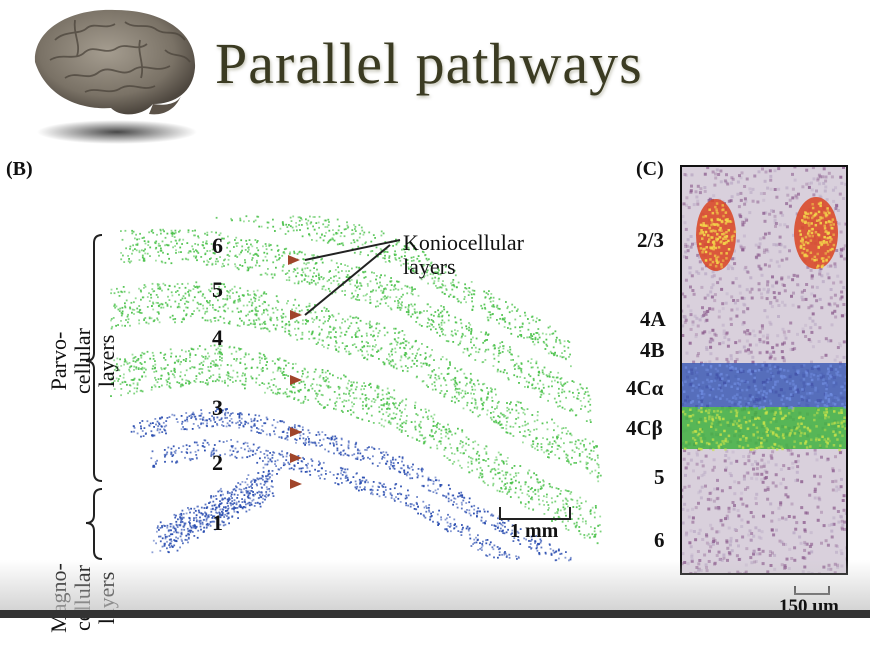 The height and width of the screenshot is (668, 870). What do you see at coordinates (217, 337) in the screenshot?
I see `lgn-layer-4: 4` at bounding box center [217, 337].